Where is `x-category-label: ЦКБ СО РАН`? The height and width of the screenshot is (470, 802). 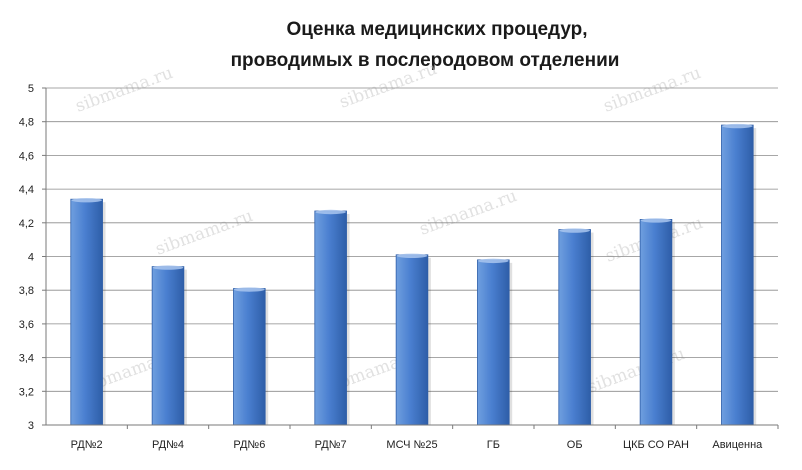 x-category-label: ЦКБ СО РАН is located at coordinates (656, 445).